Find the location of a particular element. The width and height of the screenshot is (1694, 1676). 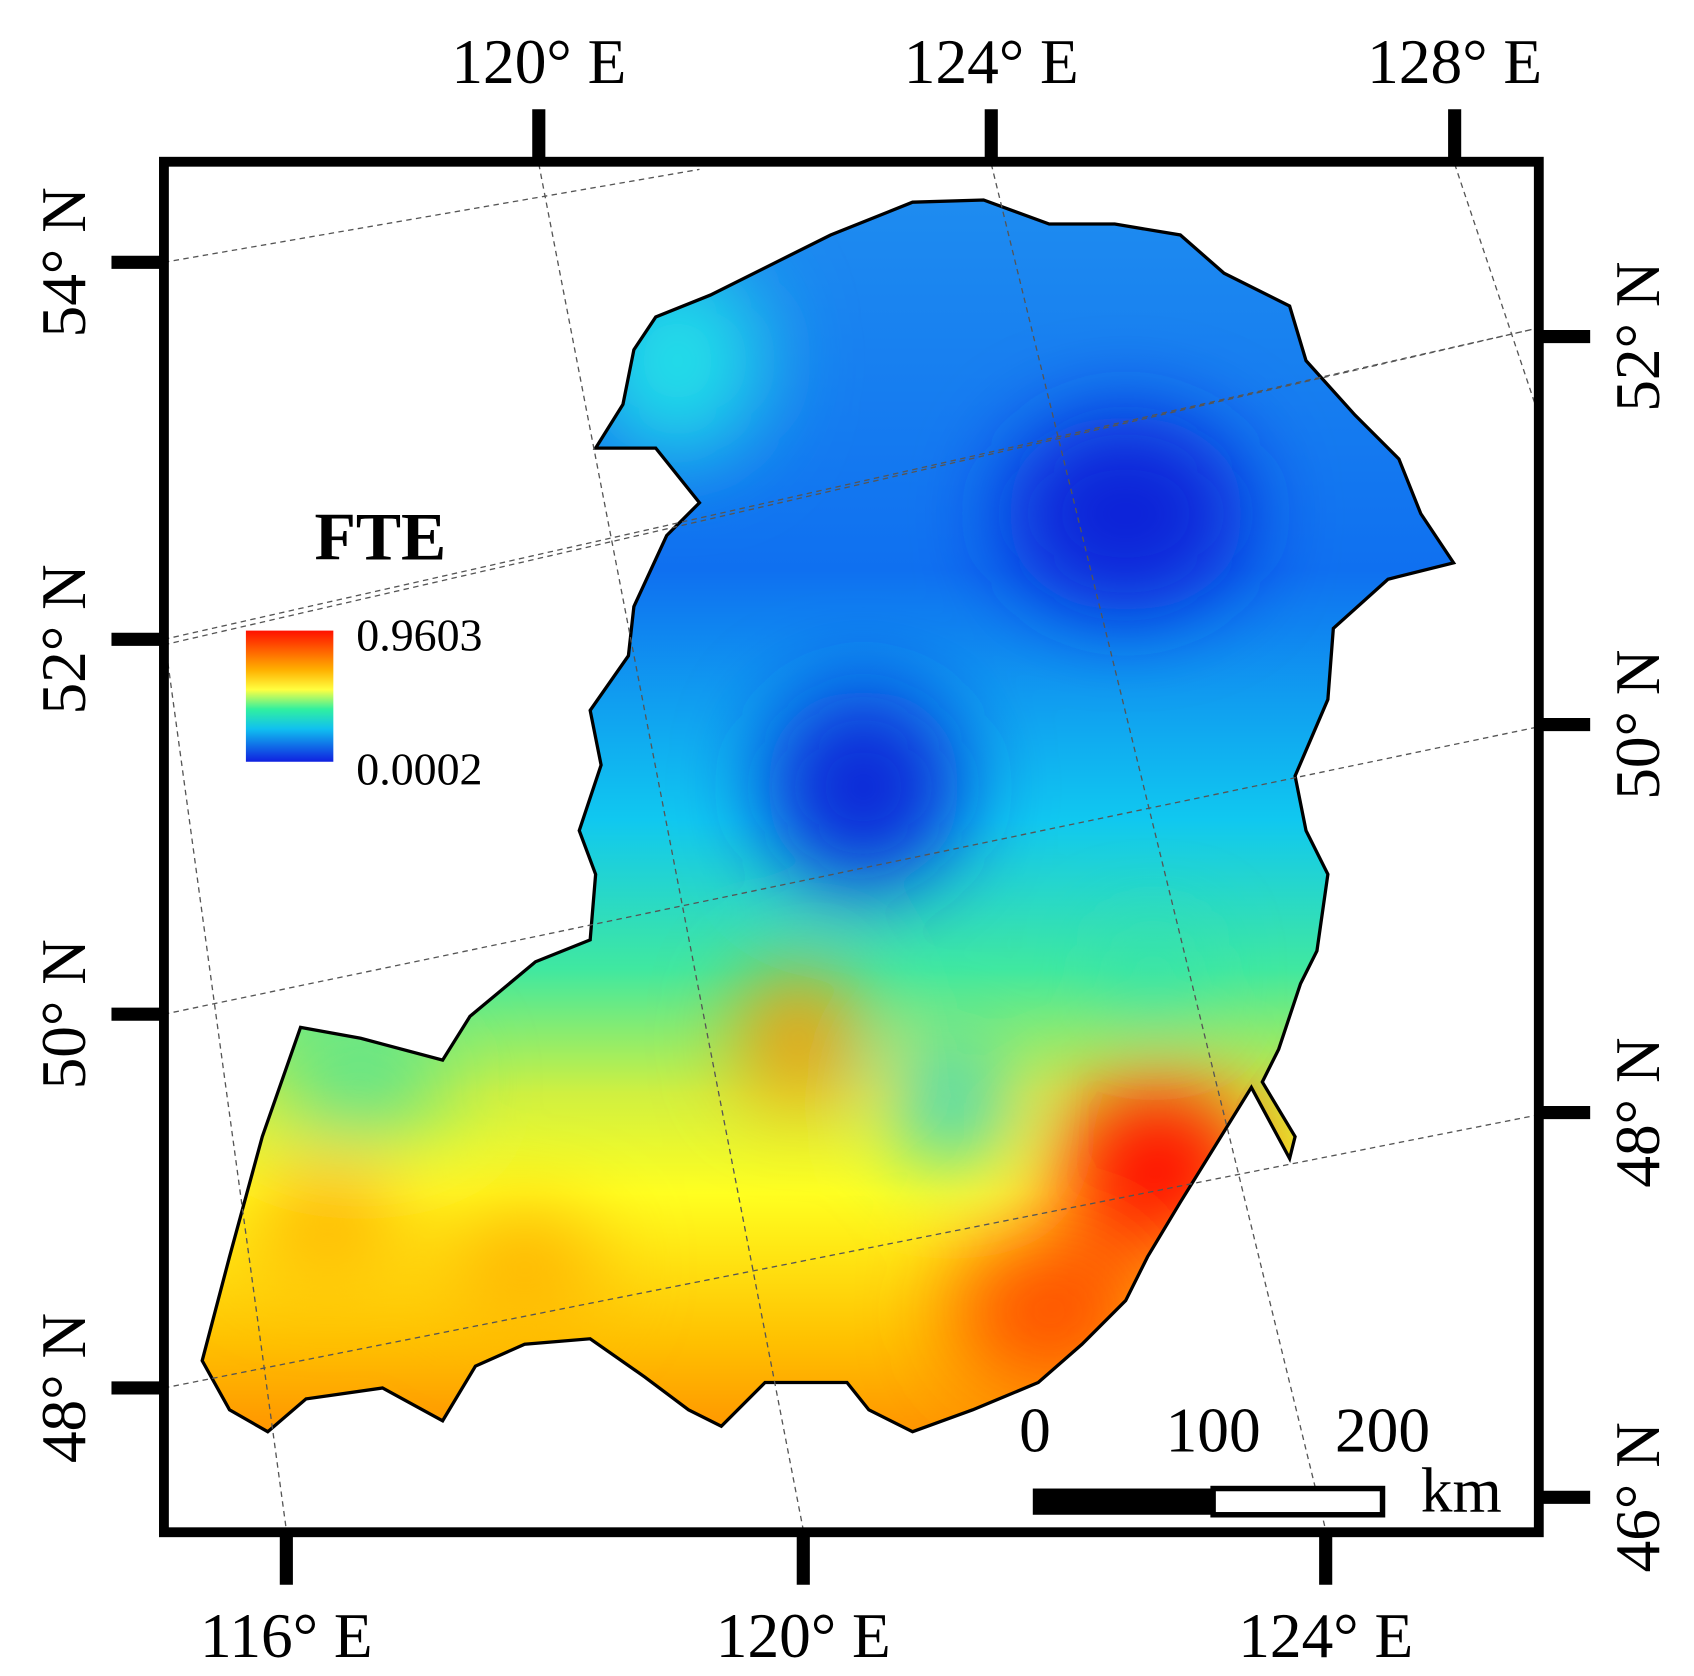

right-label: 46° N is located at coordinates (1638, 1497).